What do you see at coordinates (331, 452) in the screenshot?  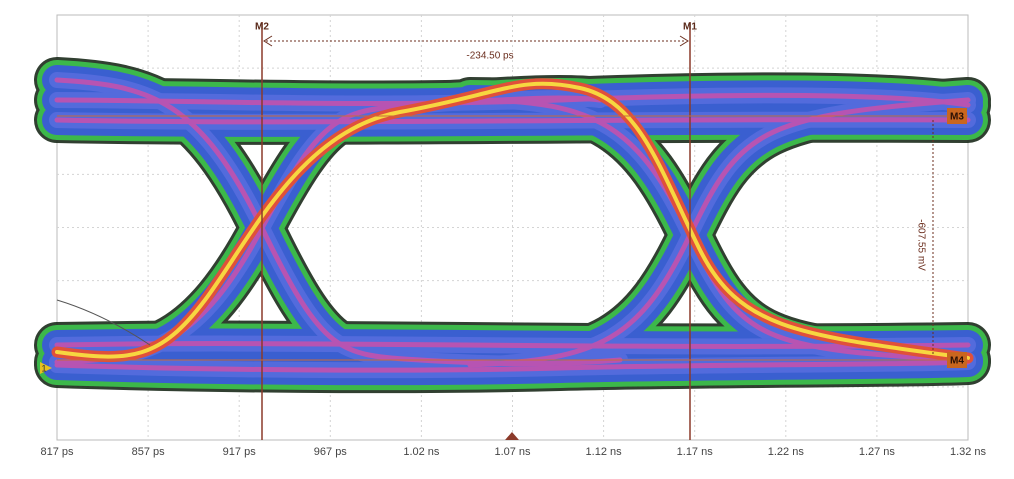 I see `x-tick-label: 967 ps` at bounding box center [331, 452].